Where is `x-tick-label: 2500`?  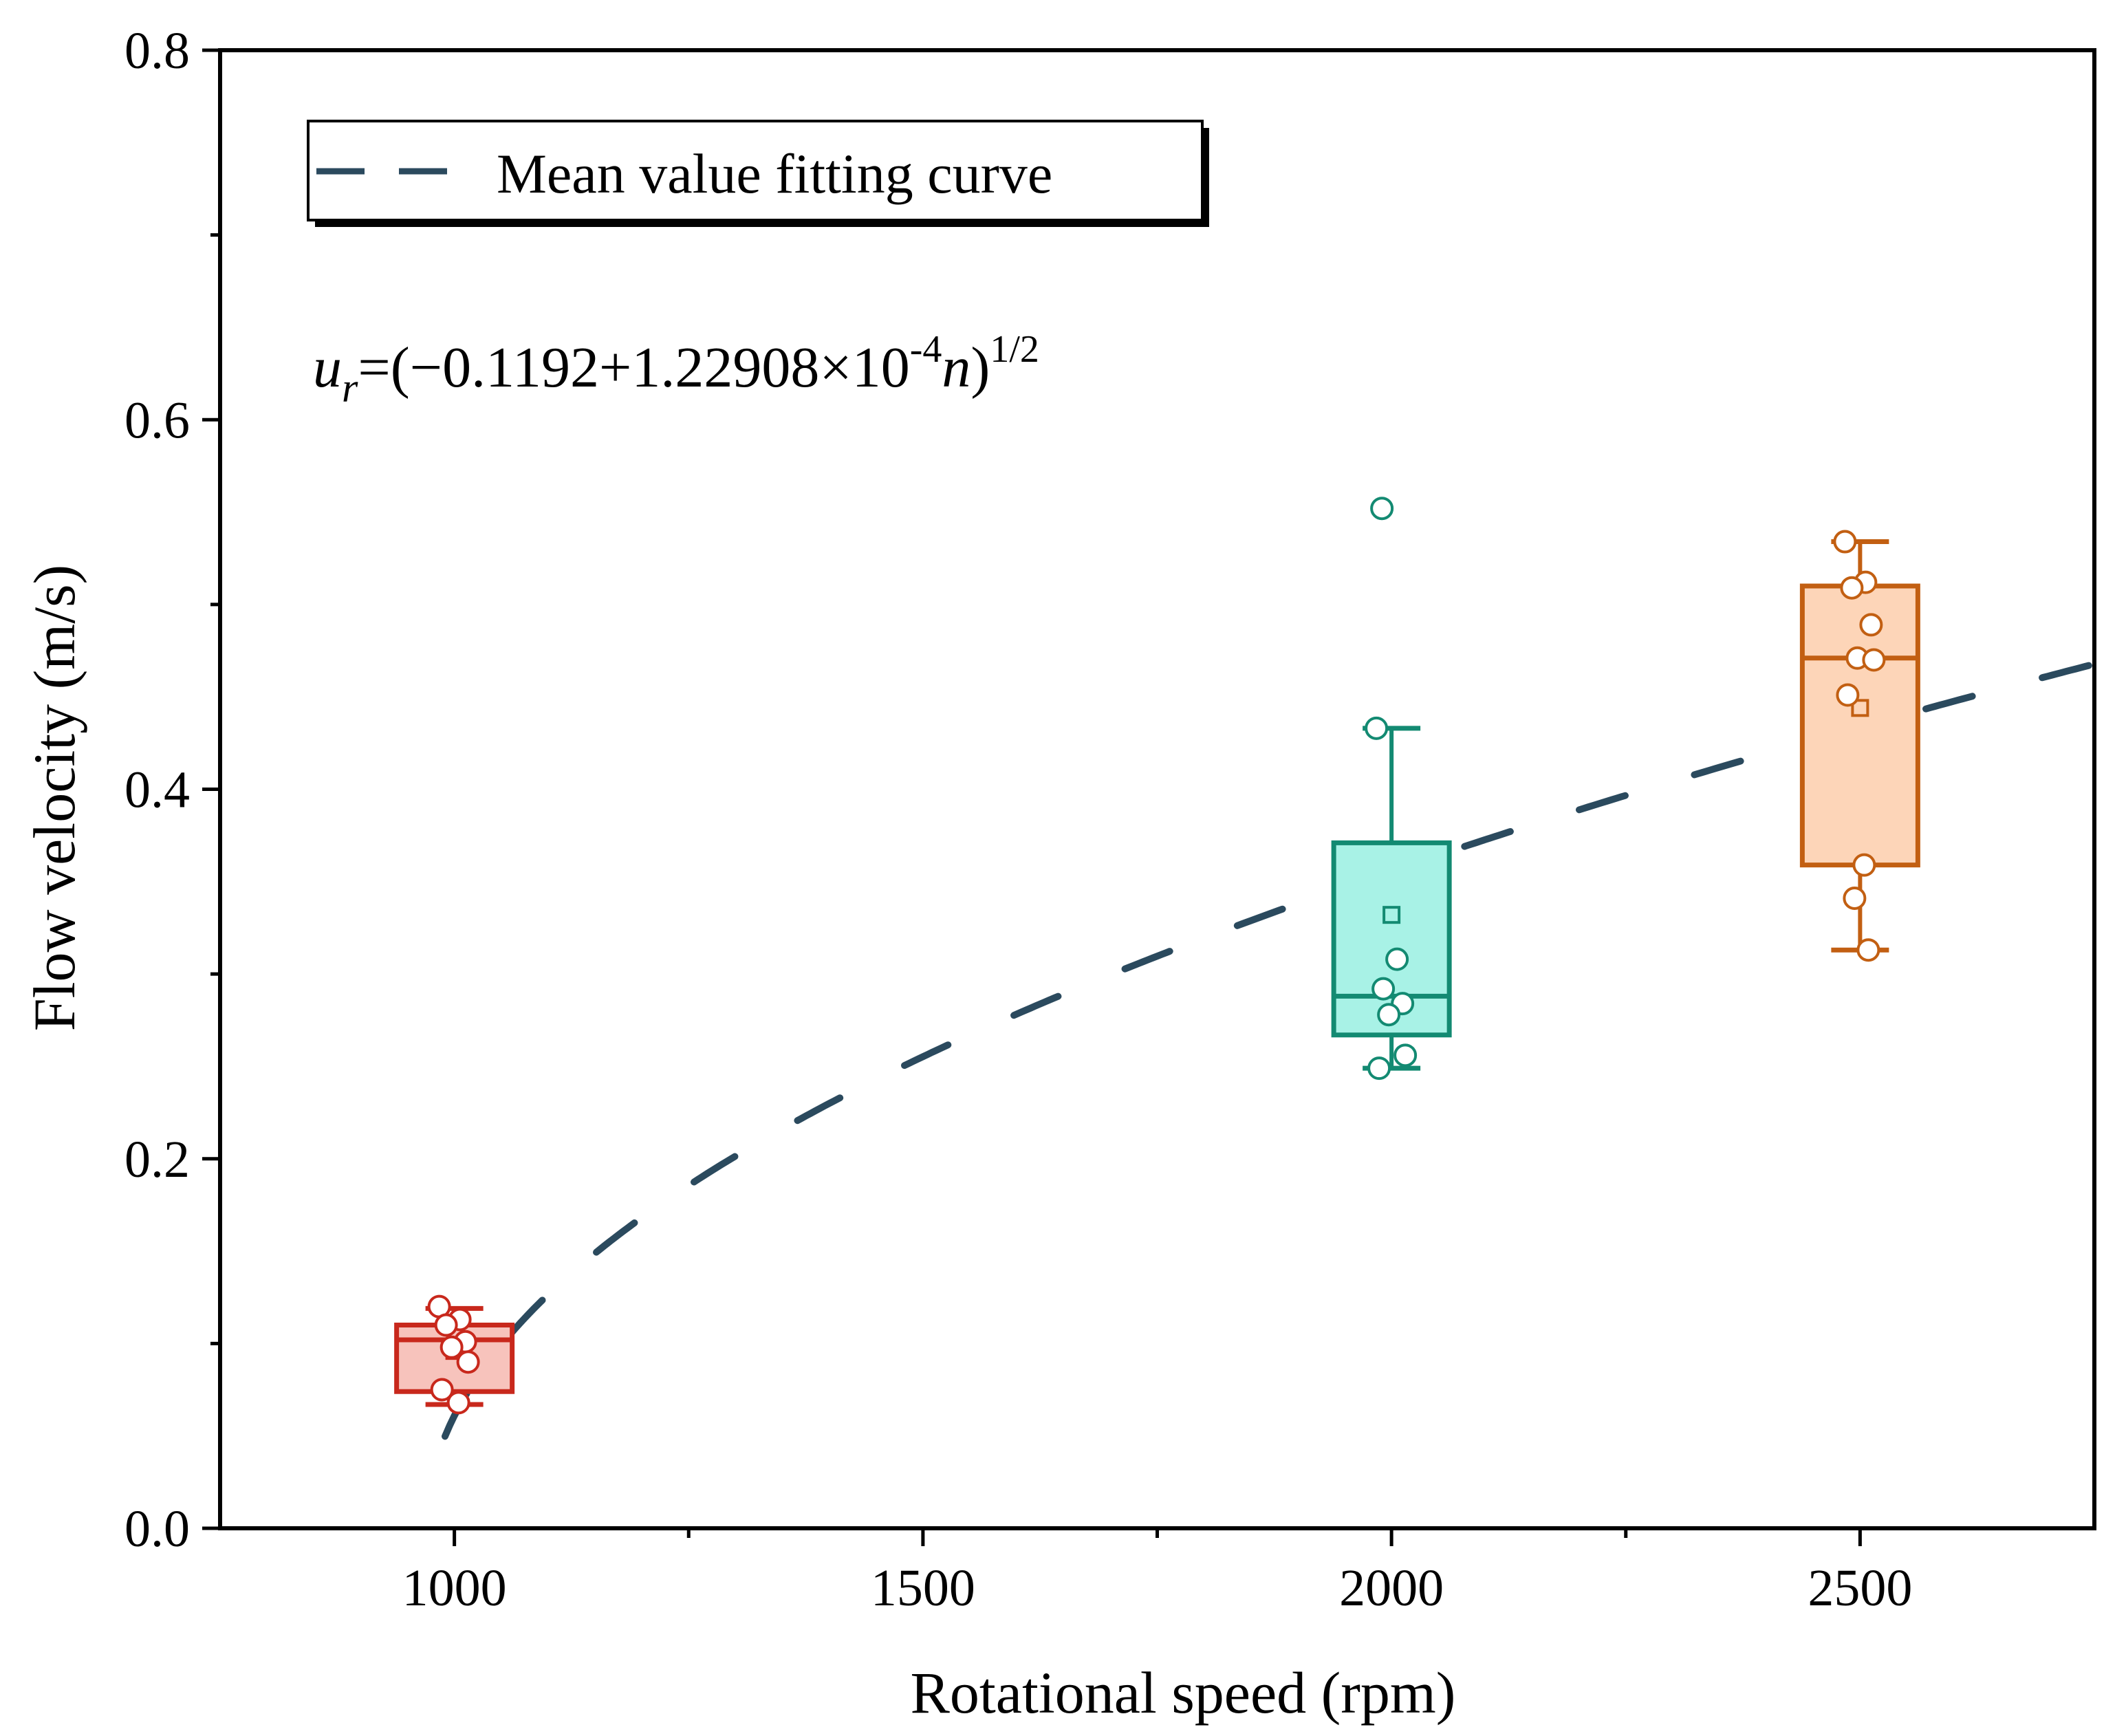
x-tick-label: 2500 is located at coordinates (1860, 1588).